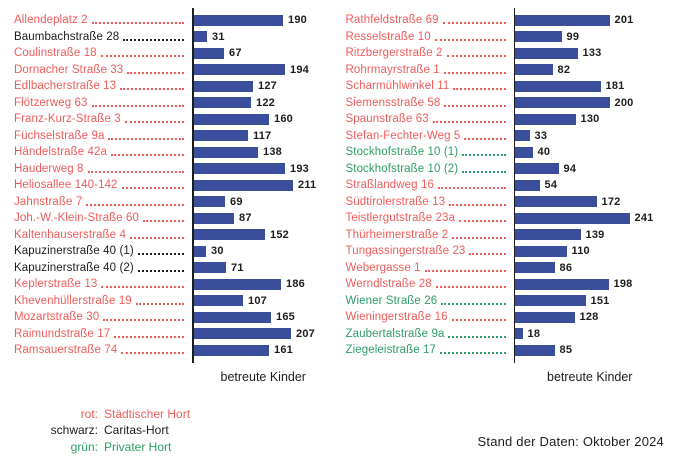 The image size is (682, 469). Describe the element at coordinates (395, 333) in the screenshot. I see `street-name: Zaubertalstraße 9a` at that location.